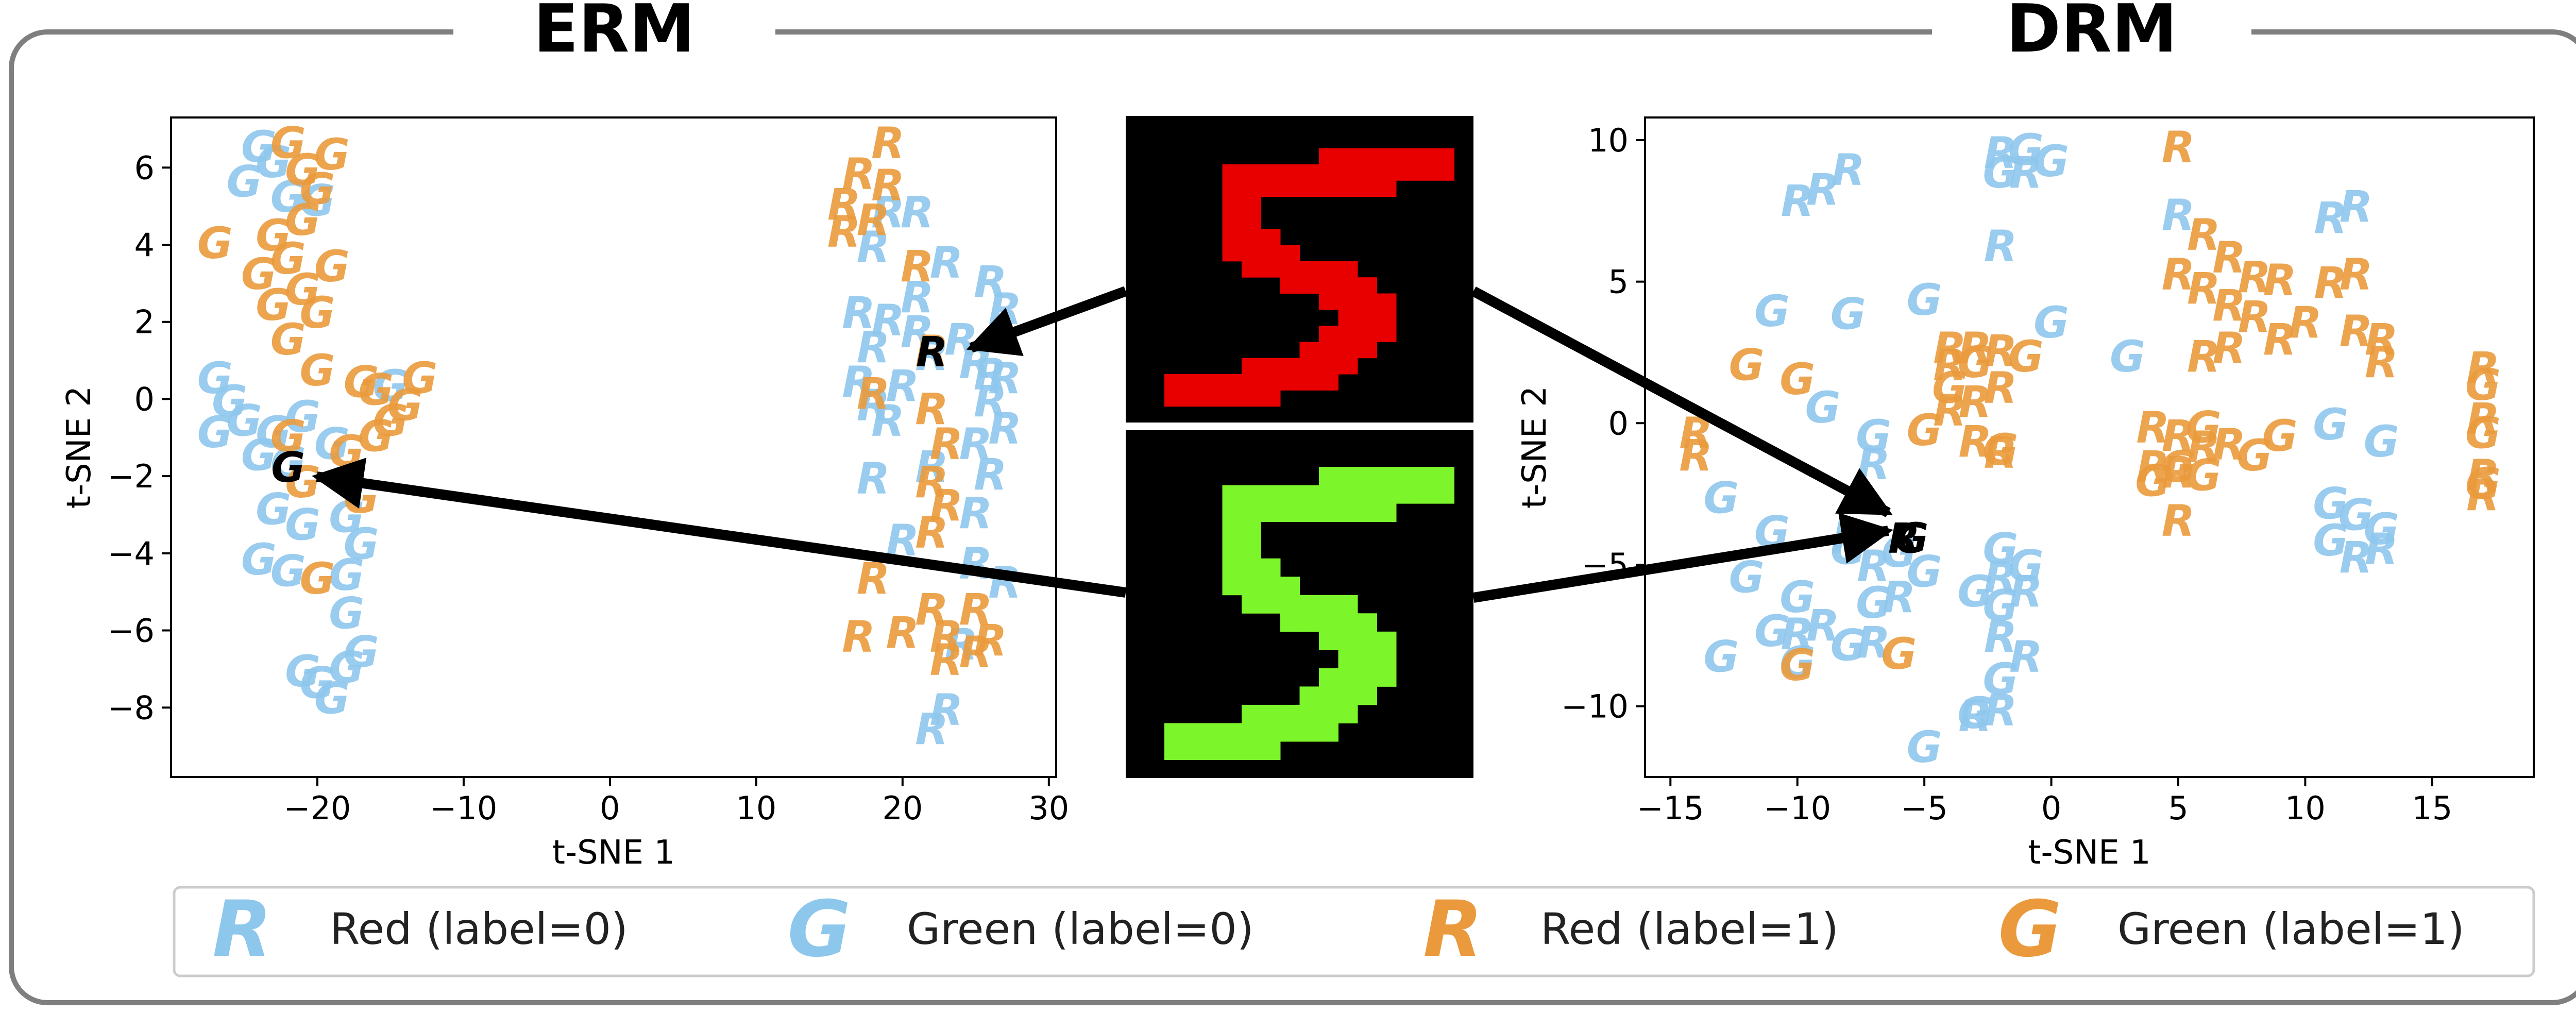 This screenshot has width=2576, height=1013. Describe the element at coordinates (613, 33) in the screenshot. I see `panel-title-erm: ERM` at that location.